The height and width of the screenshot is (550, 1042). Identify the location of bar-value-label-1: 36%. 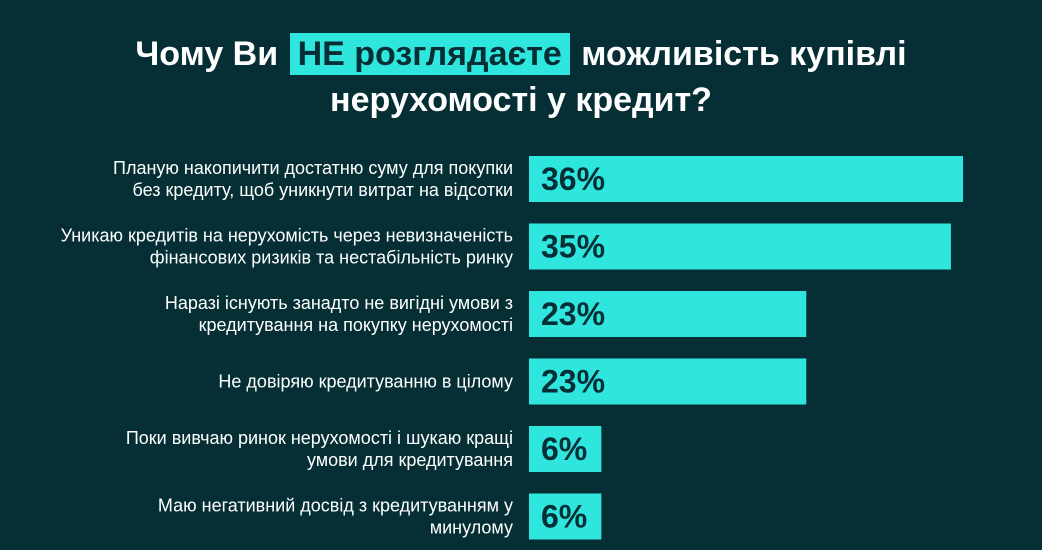
(573, 179).